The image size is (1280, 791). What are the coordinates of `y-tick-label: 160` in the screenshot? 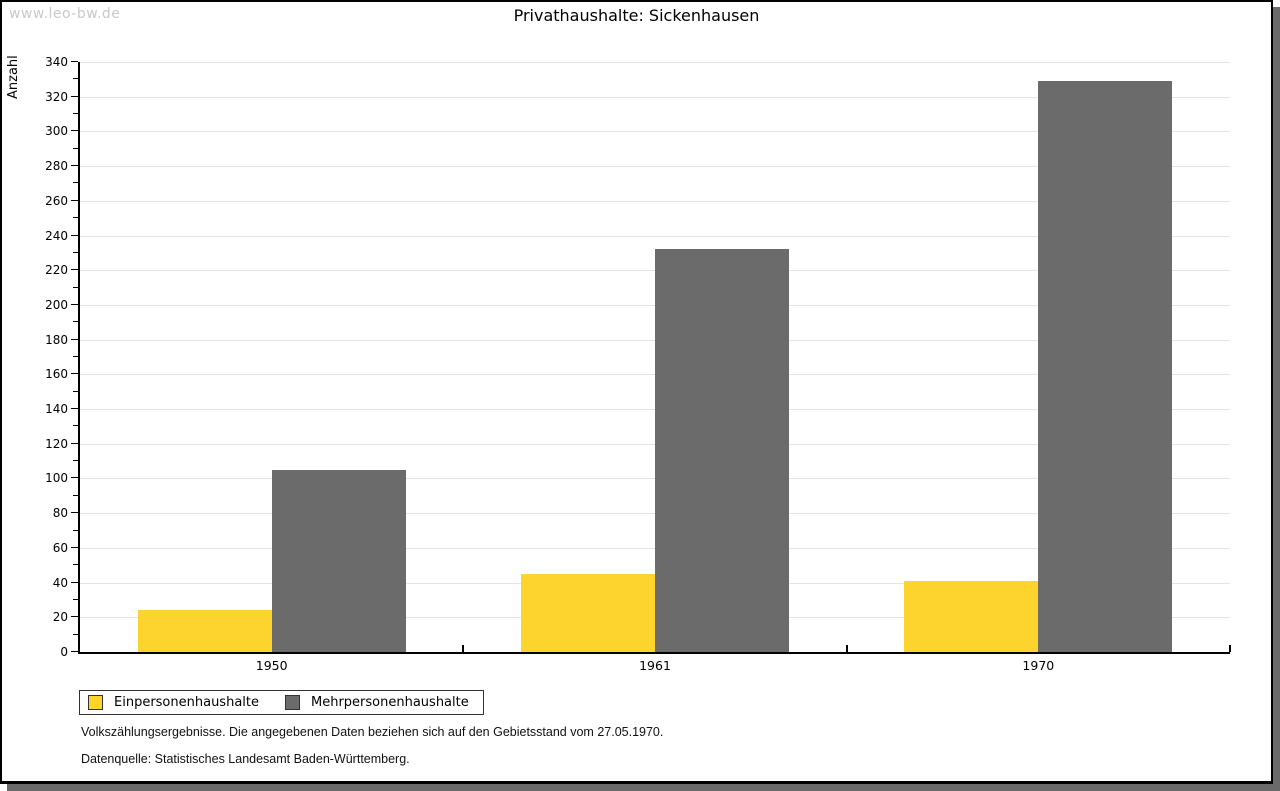 It's located at (56, 374).